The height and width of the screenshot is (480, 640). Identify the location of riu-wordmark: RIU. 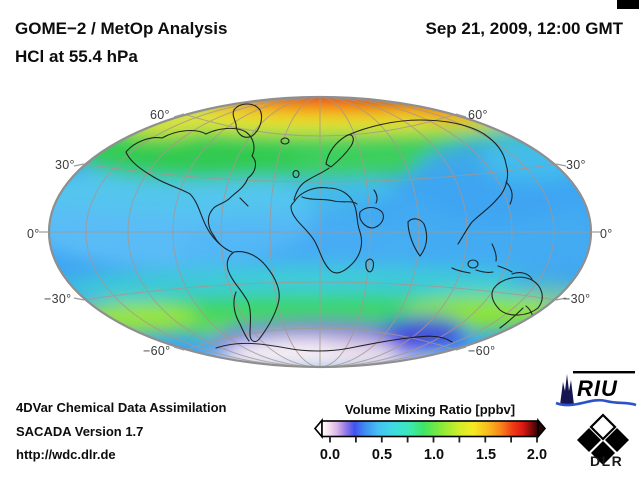
(597, 388).